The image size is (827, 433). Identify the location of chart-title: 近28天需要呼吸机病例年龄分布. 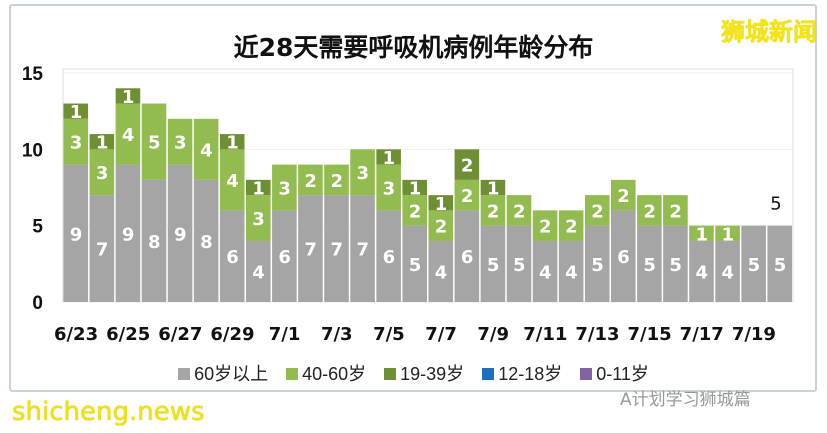
(413, 47).